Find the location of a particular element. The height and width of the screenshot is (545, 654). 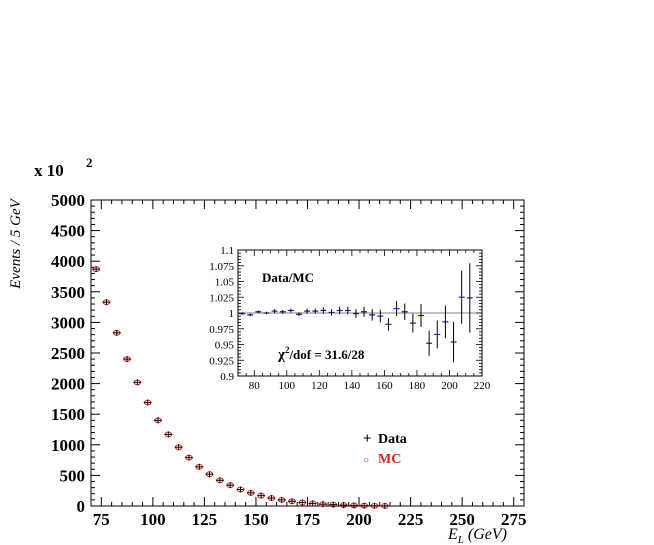

x-axis-label-unit: (GeV) is located at coordinates (487, 534).